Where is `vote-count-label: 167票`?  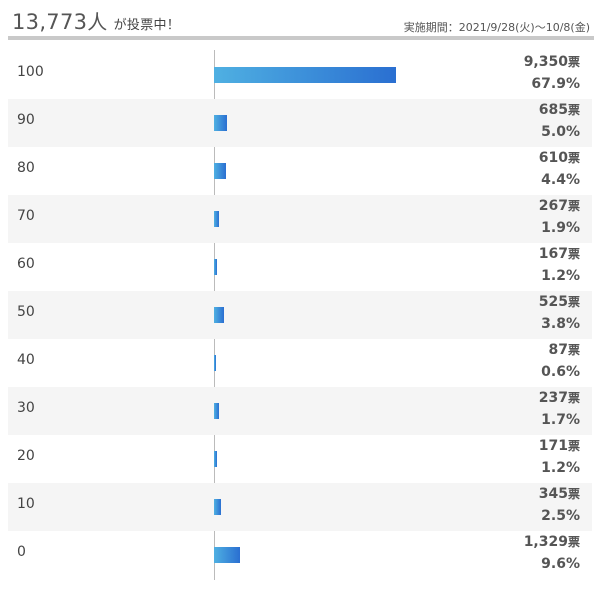 vote-count-label: 167票 is located at coordinates (559, 253).